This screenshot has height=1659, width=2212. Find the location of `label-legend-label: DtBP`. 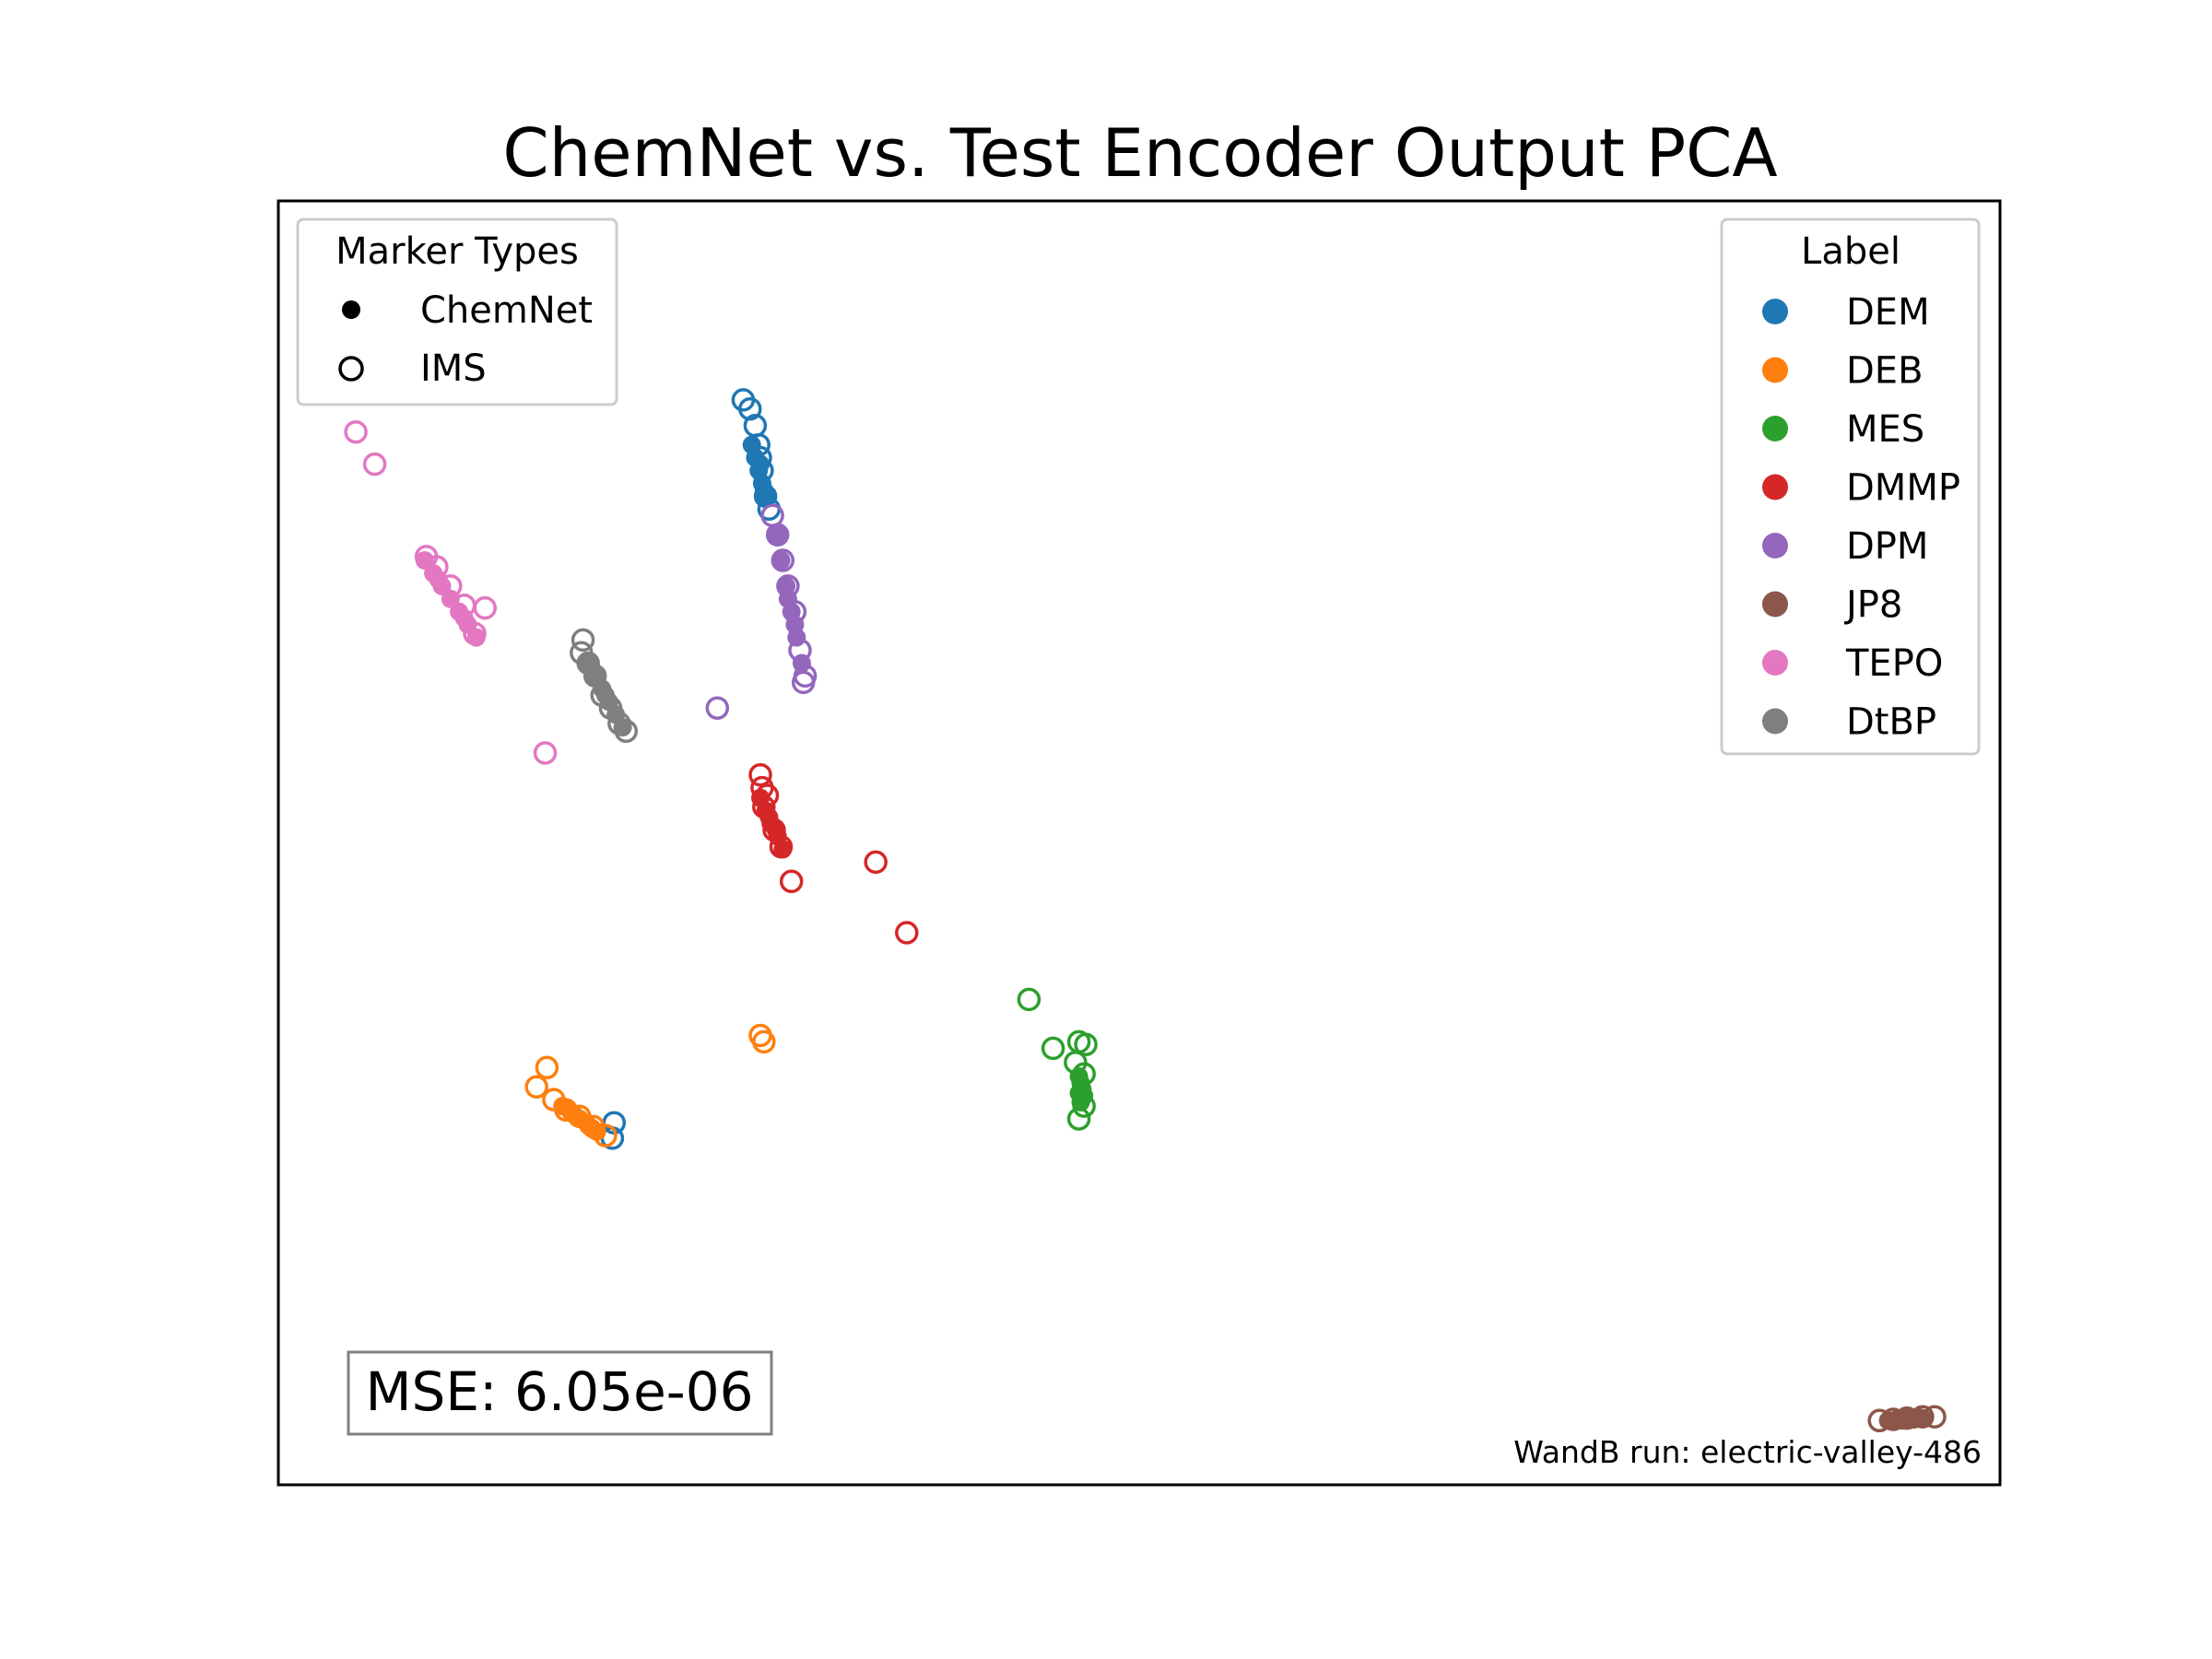

label-legend-label: DtBP is located at coordinates (1891, 722).